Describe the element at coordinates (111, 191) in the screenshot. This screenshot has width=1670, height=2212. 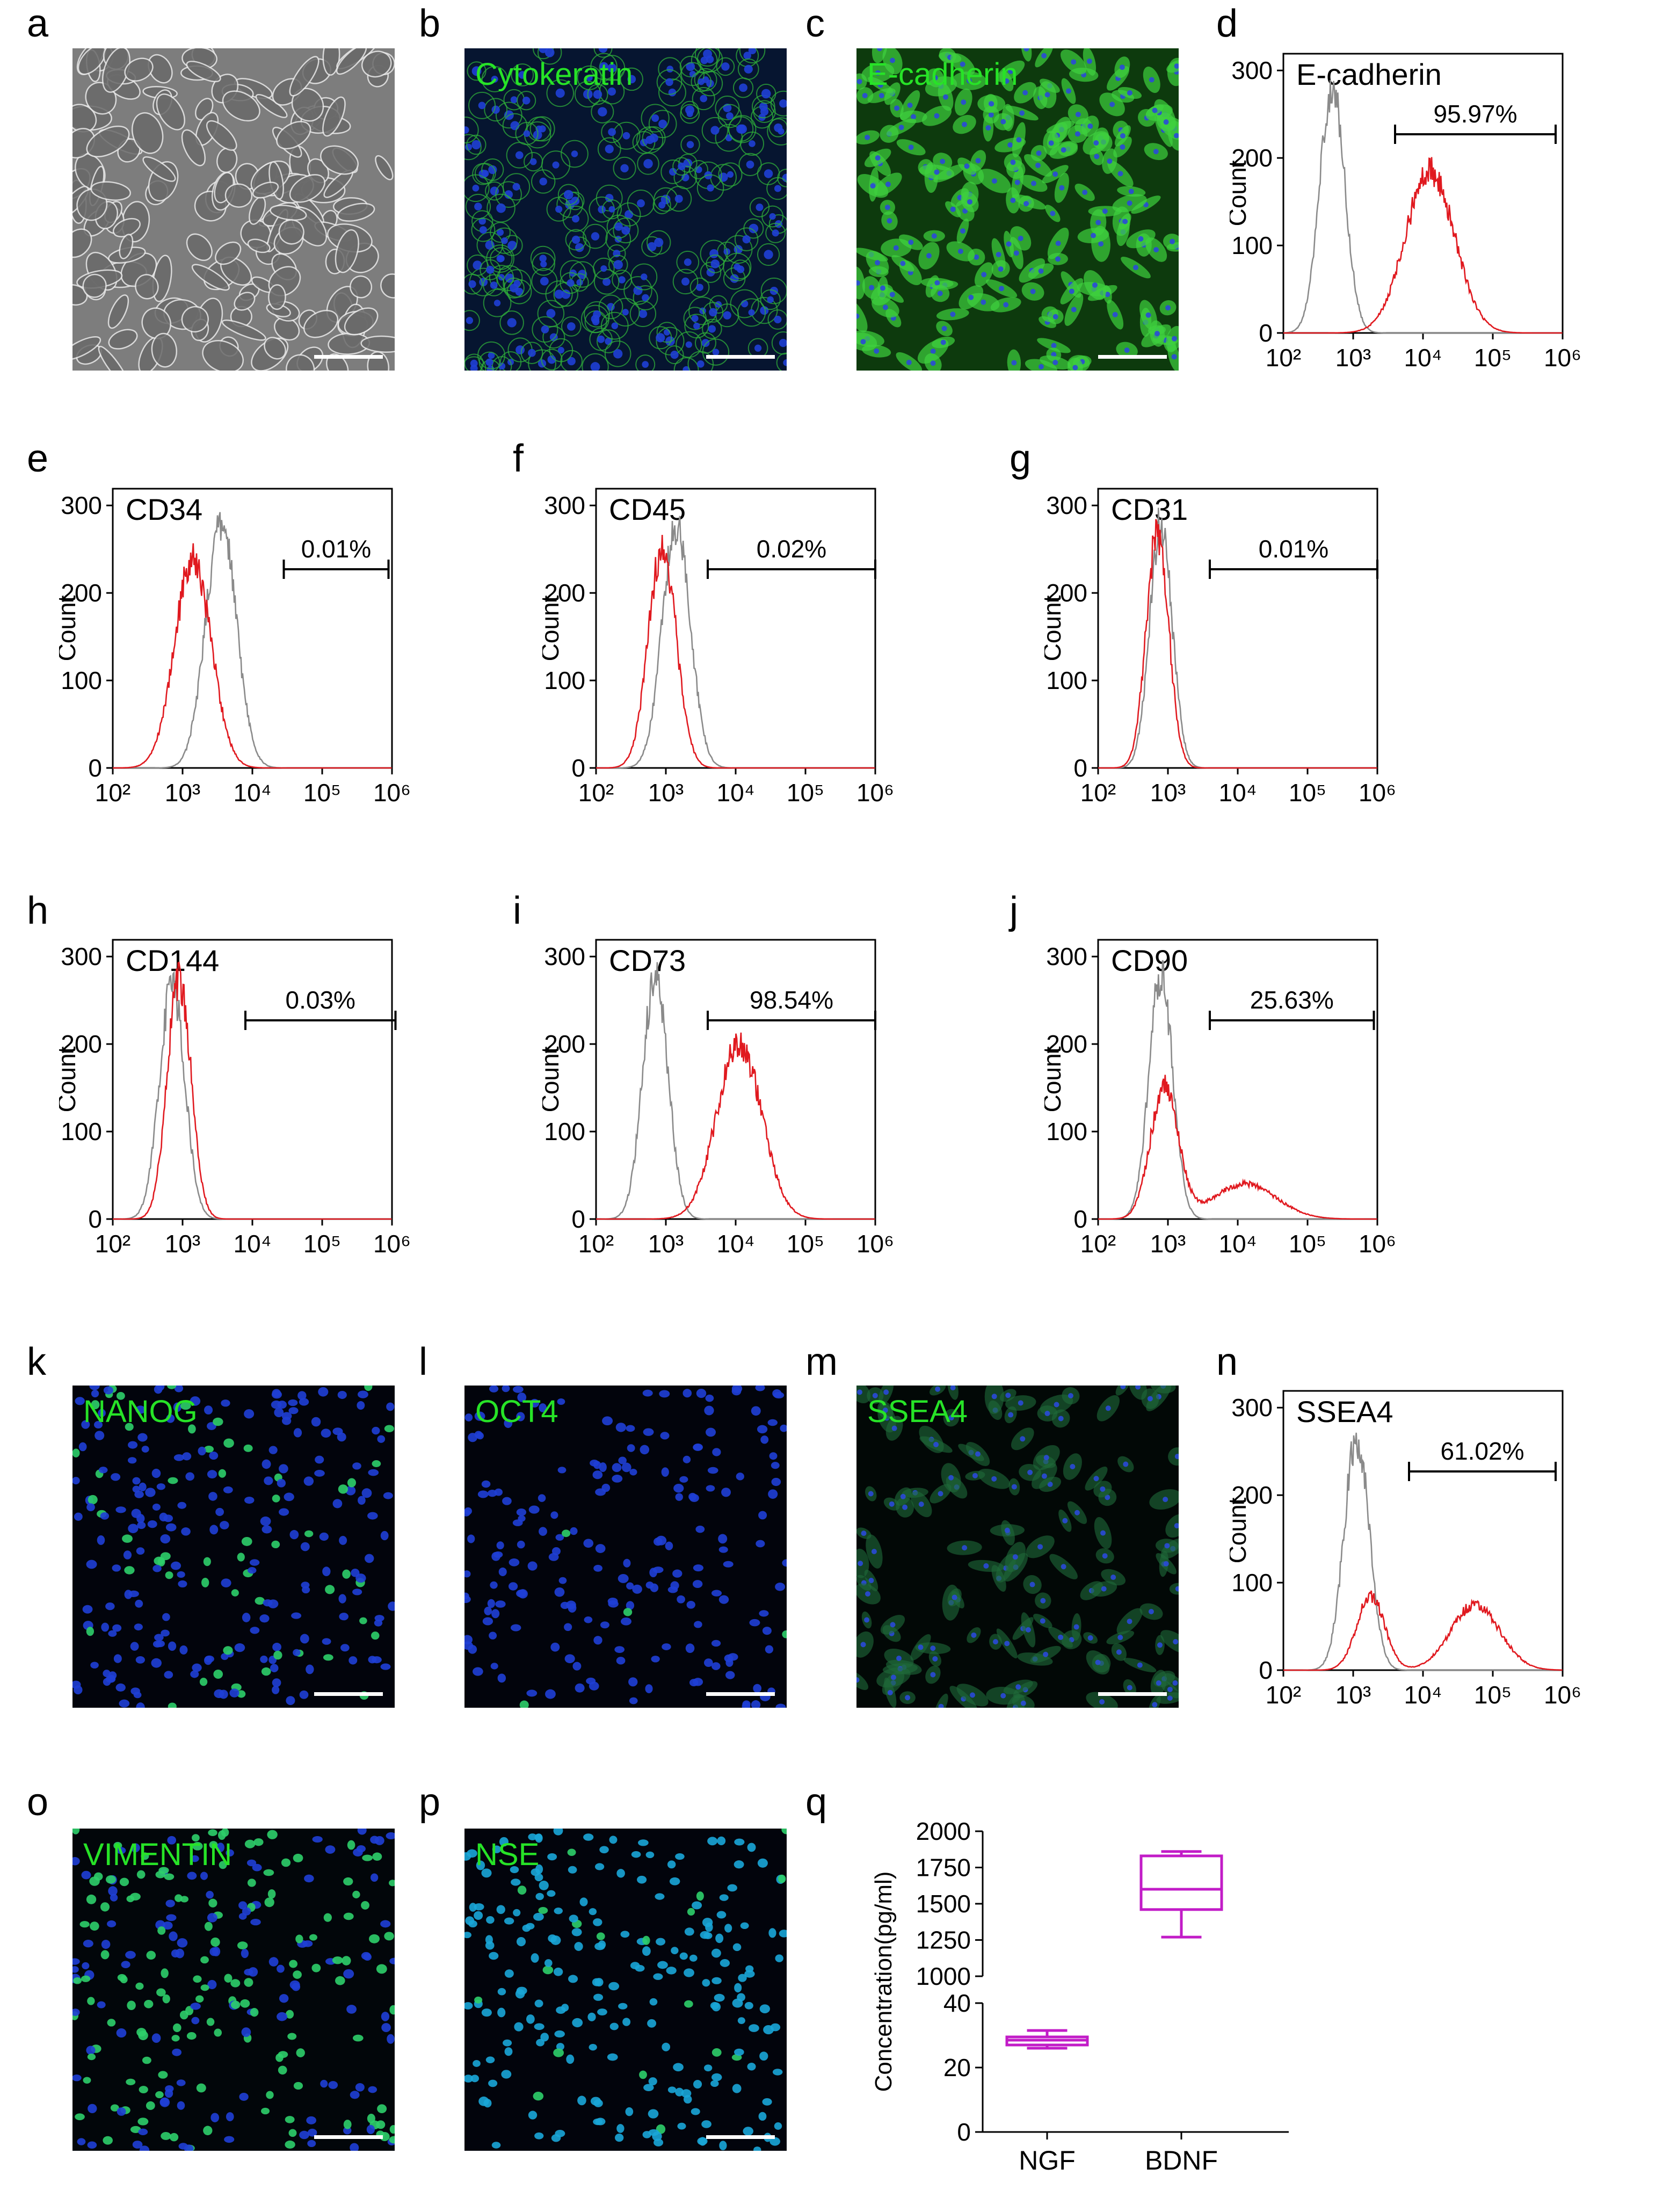
I see `phase-cell` at that location.